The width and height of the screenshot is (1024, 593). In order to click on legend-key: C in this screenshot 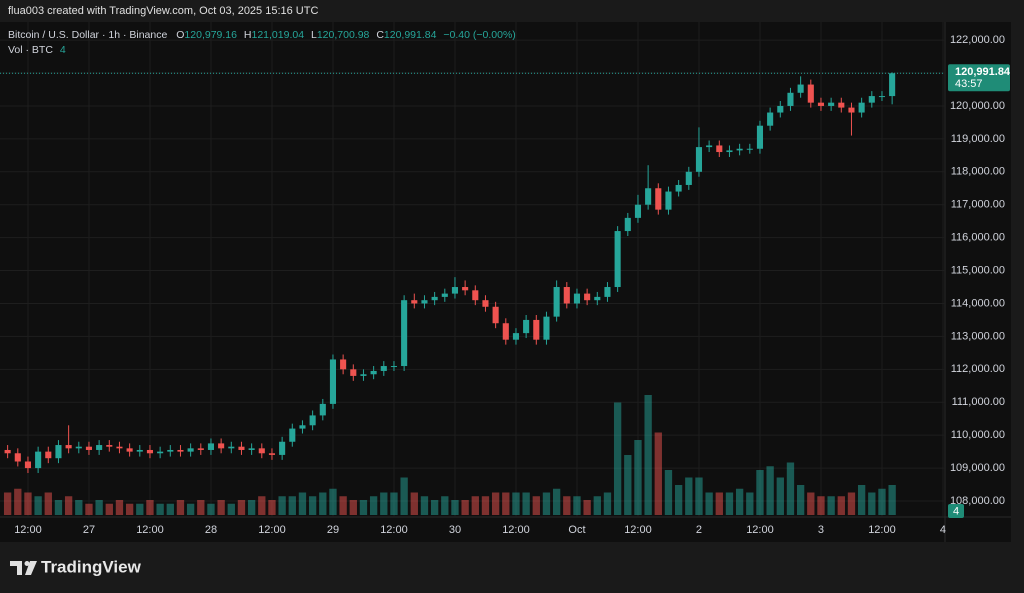, I will do `click(380, 35)`.